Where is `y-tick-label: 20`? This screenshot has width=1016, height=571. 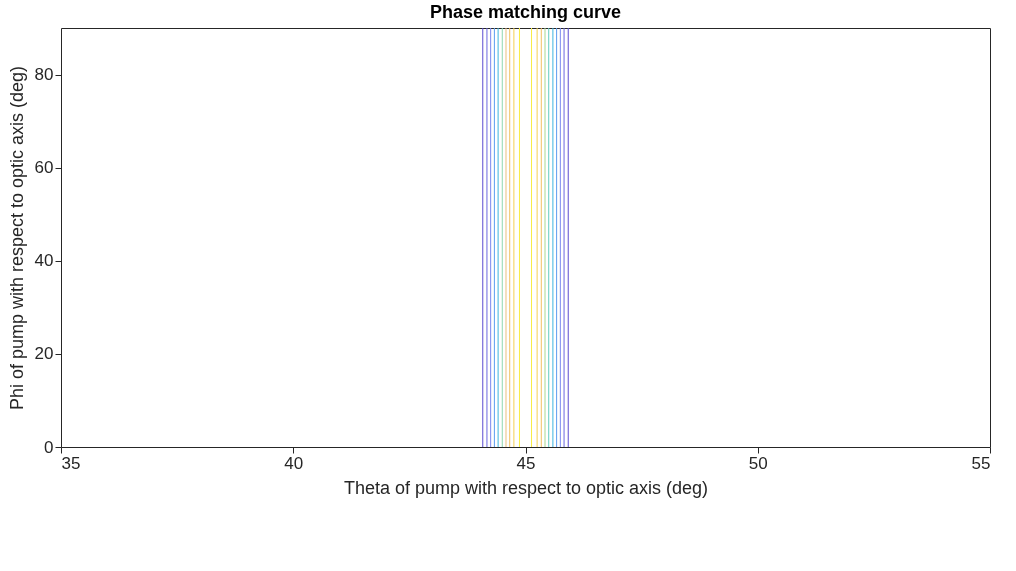
y-tick-label: 20 is located at coordinates (44, 354).